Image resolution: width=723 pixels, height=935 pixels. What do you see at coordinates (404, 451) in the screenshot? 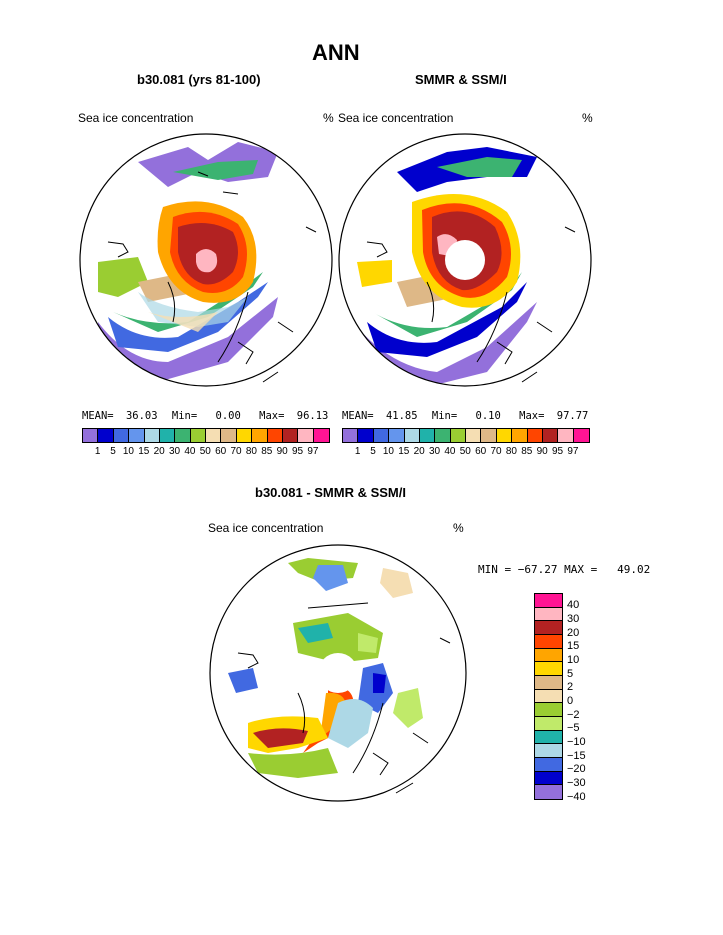
I see `colorbar-tick-label: 15` at bounding box center [404, 451].